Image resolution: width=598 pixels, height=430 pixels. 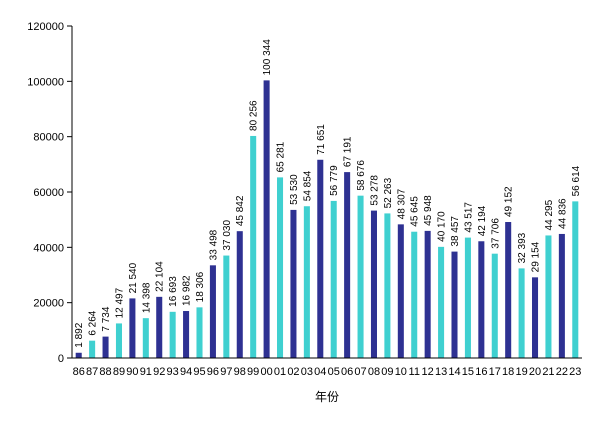 What do you see at coordinates (428, 210) in the screenshot?
I see `data-label: 45 948` at bounding box center [428, 210].